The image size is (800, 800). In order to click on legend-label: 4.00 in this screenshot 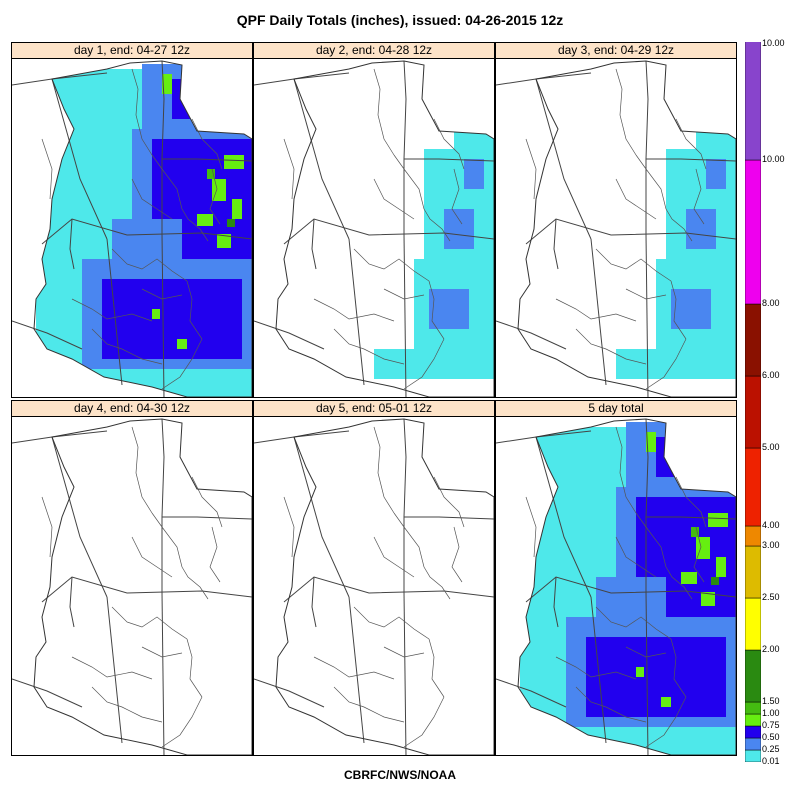, I will do `click(771, 525)`.